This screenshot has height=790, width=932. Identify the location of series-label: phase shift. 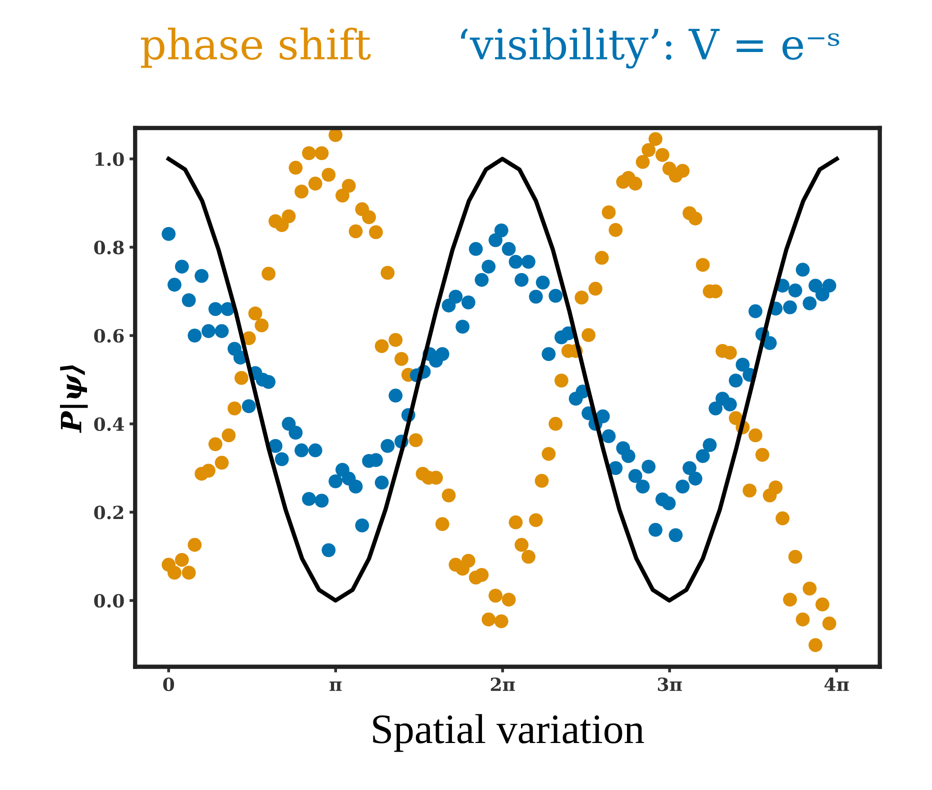
(256, 48).